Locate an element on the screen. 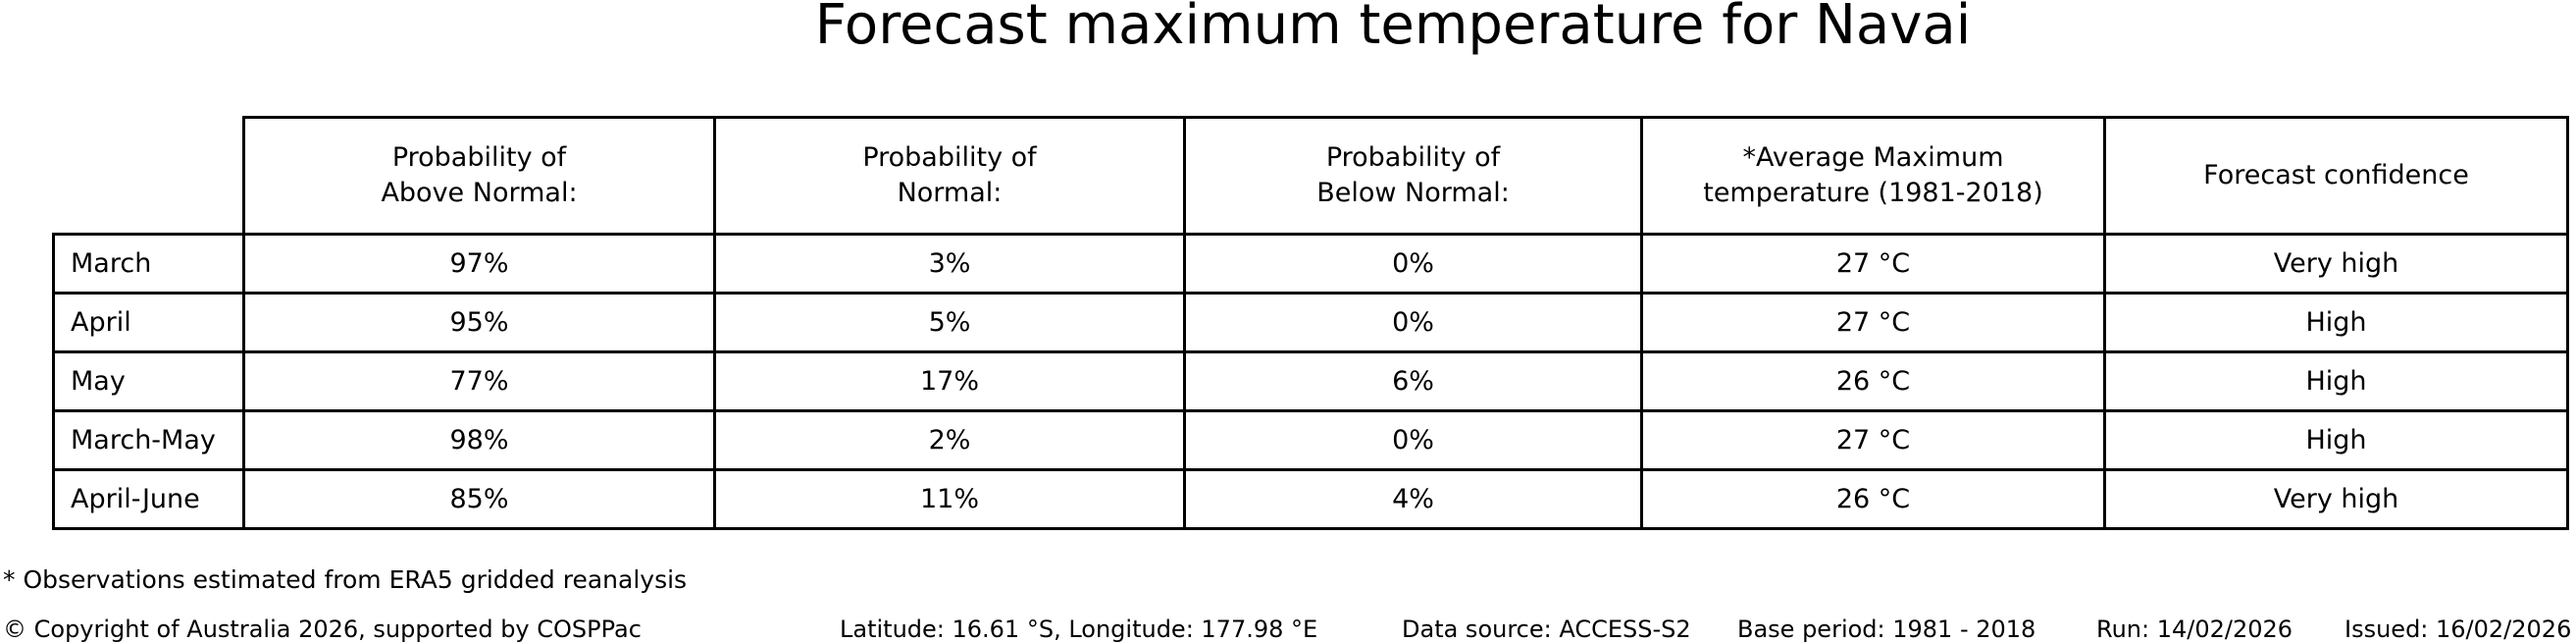 This screenshot has width=2576, height=643. corner-empty-cell is located at coordinates (149, 176).